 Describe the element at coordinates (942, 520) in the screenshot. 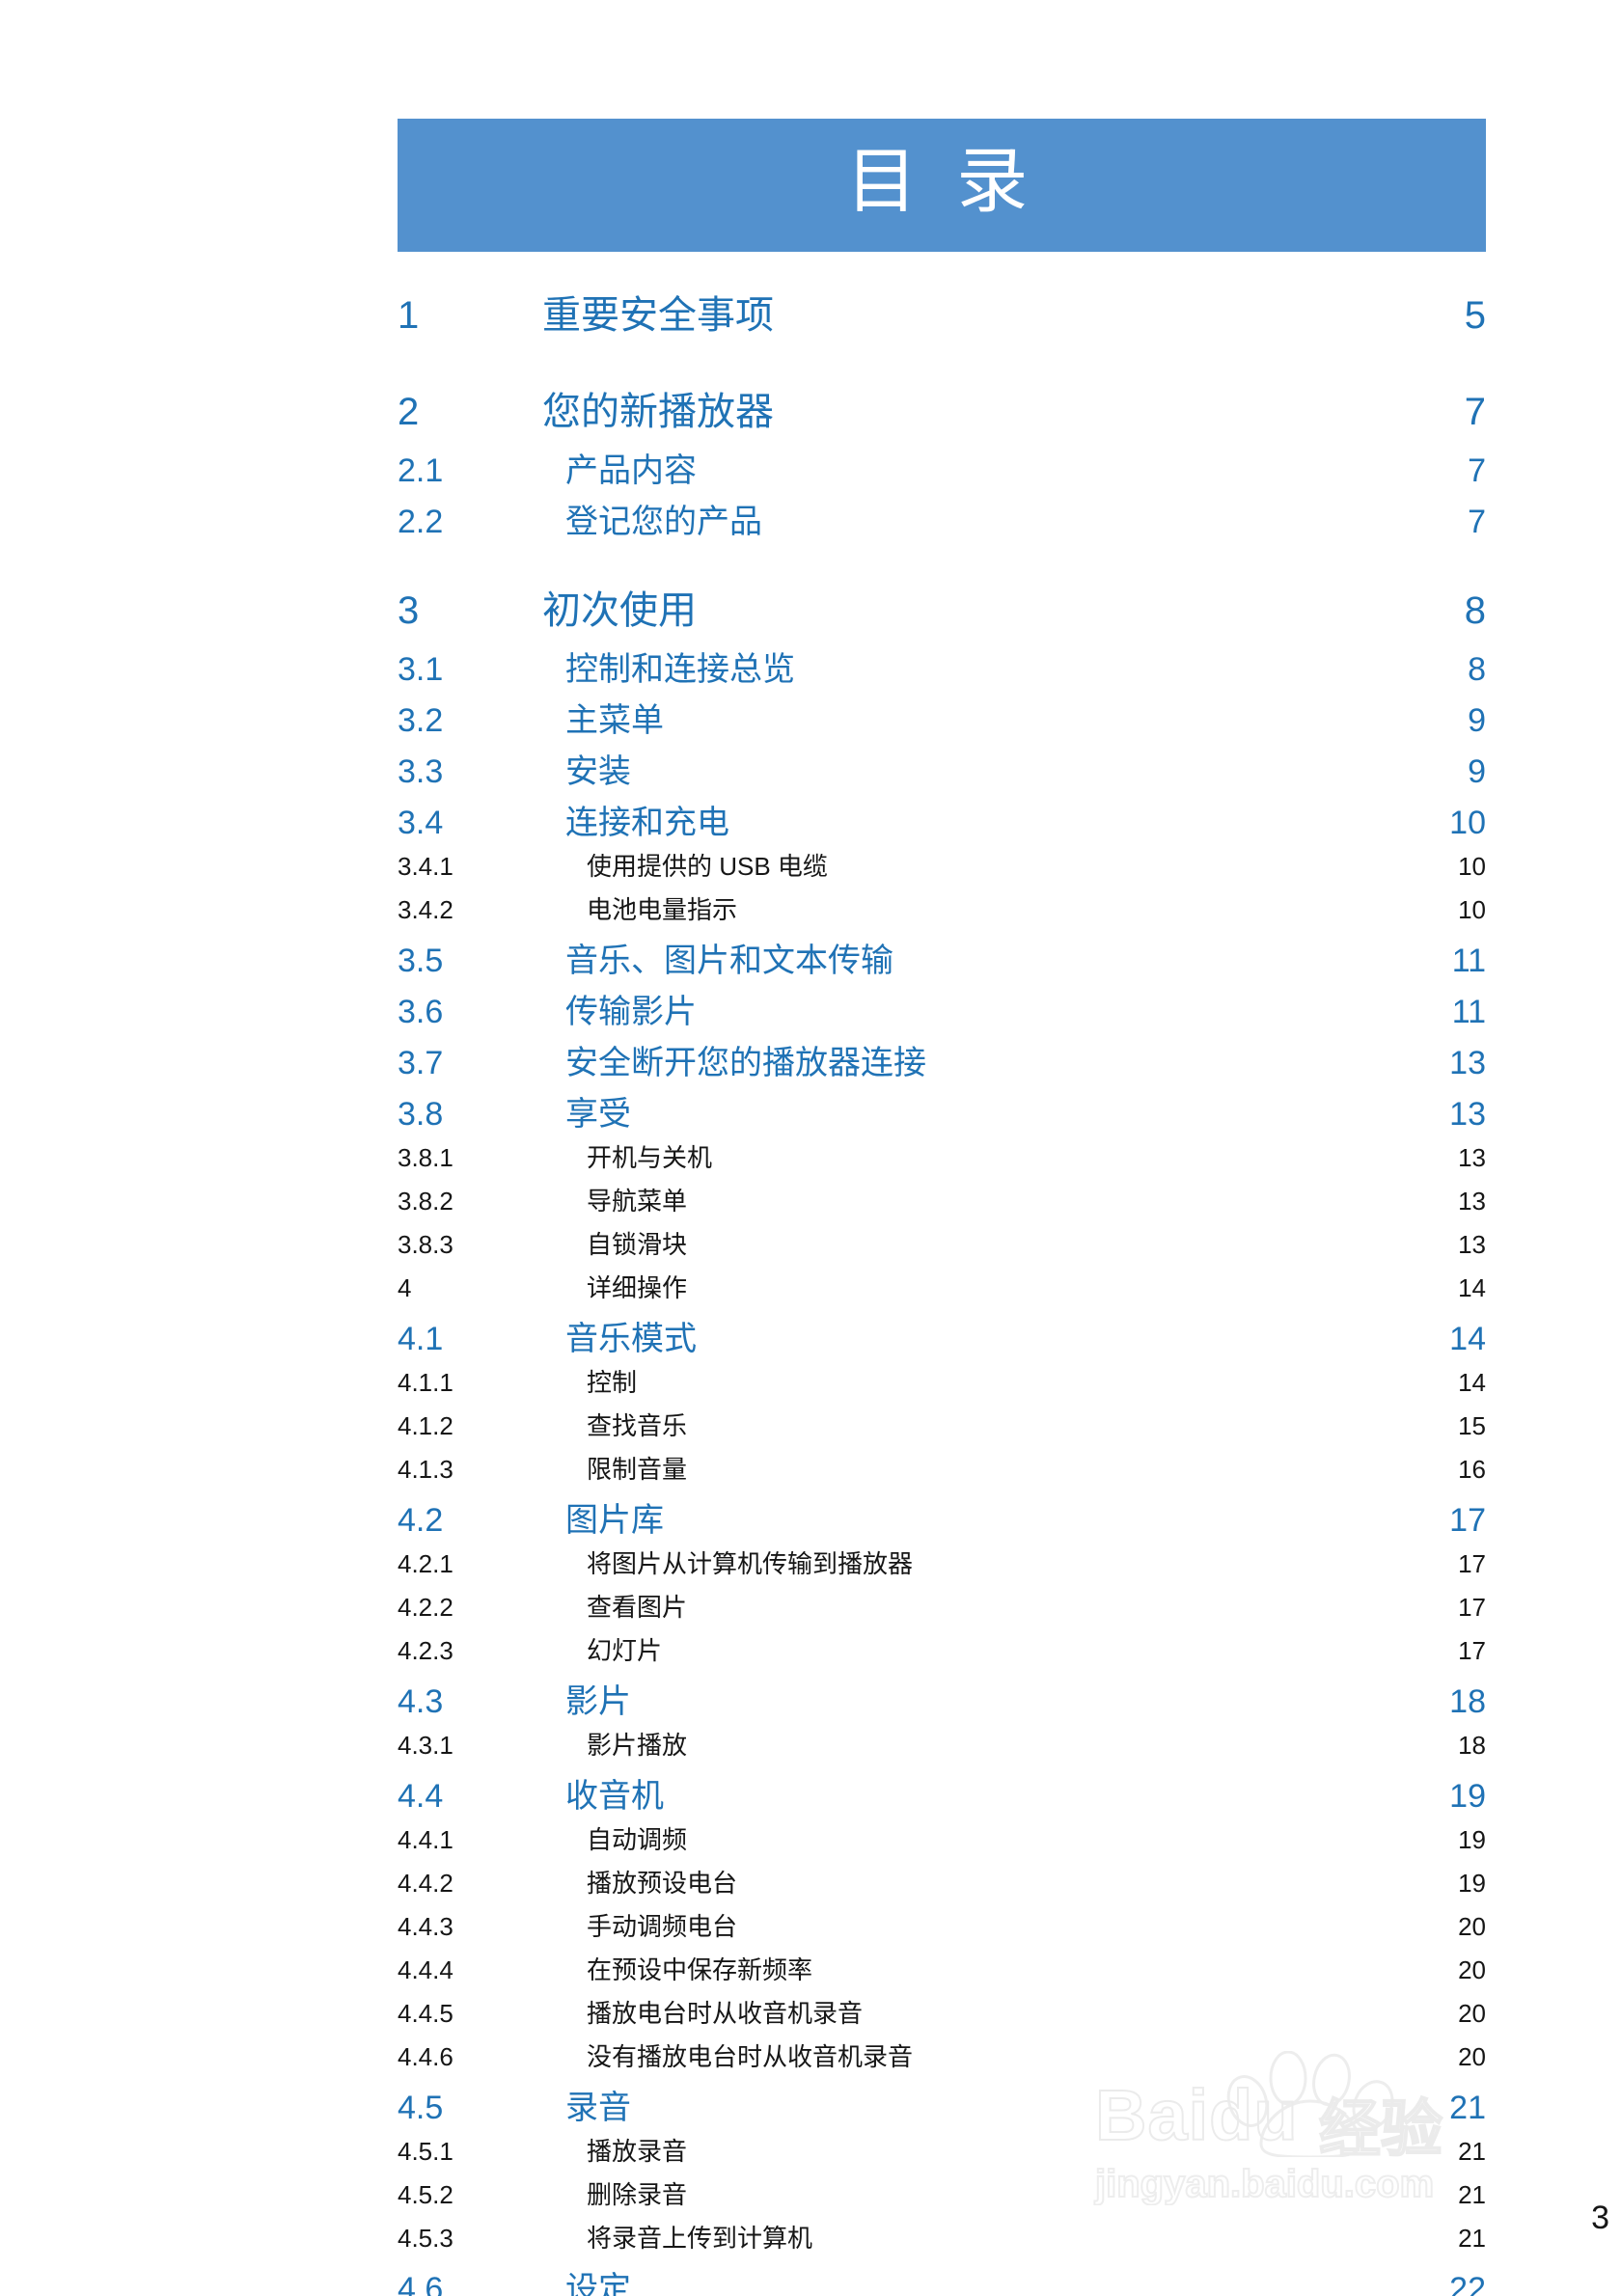

I see `toc-entry: 2.2 登记您的产品 7` at that location.